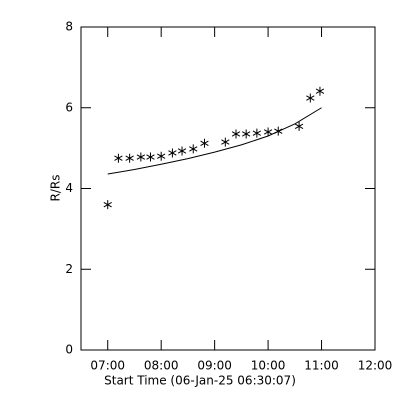  Describe the element at coordinates (107, 366) in the screenshot. I see `x-tick-label: 07:00` at that location.